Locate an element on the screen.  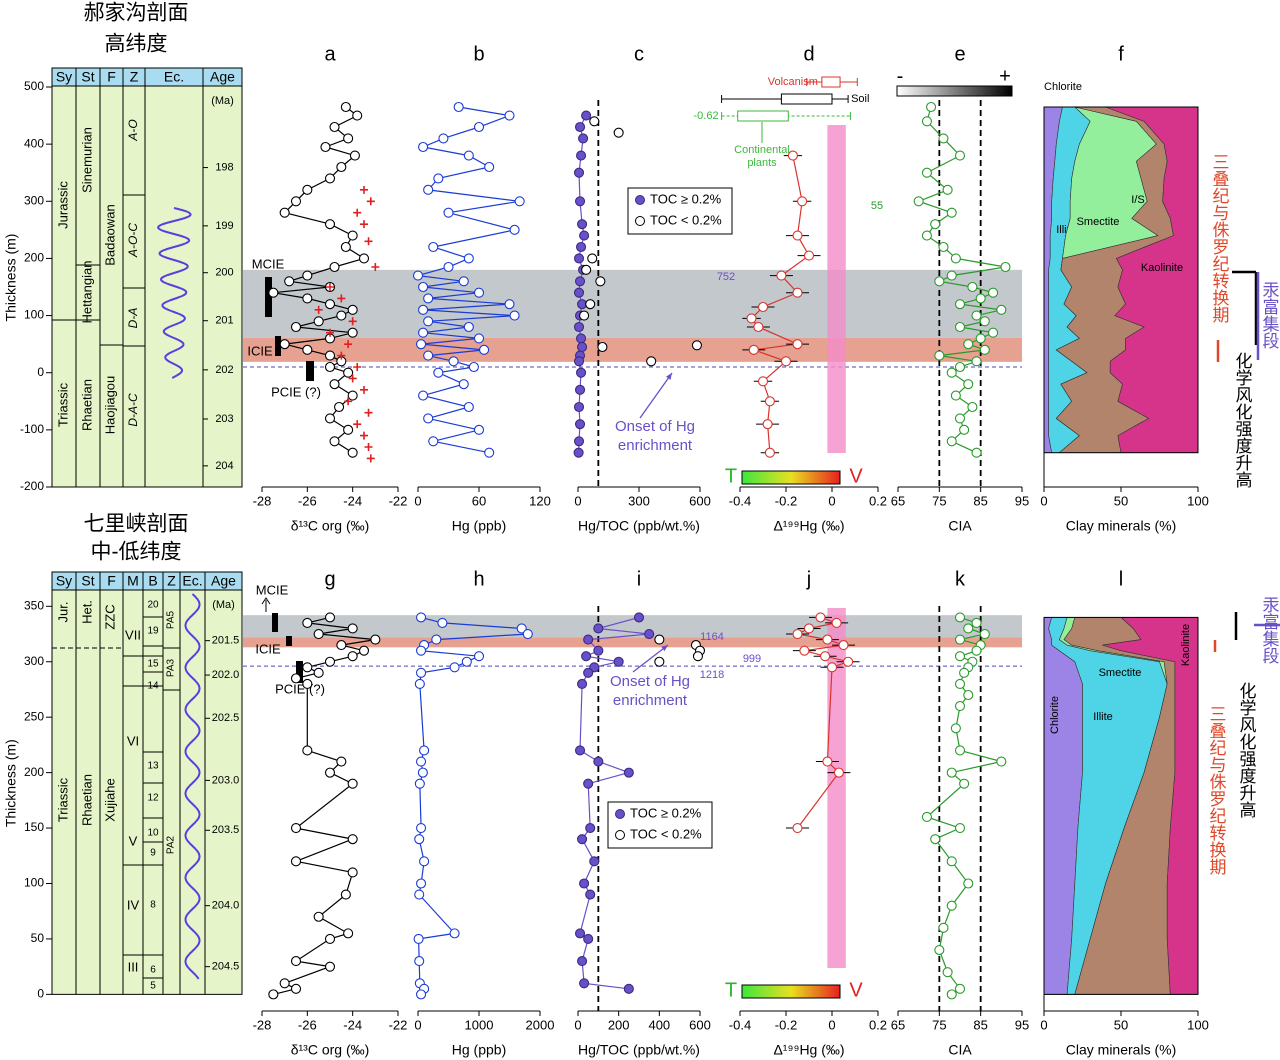
side-note: 三叠纪与侏罗纪转换期 is located at coordinates (1217, 790).